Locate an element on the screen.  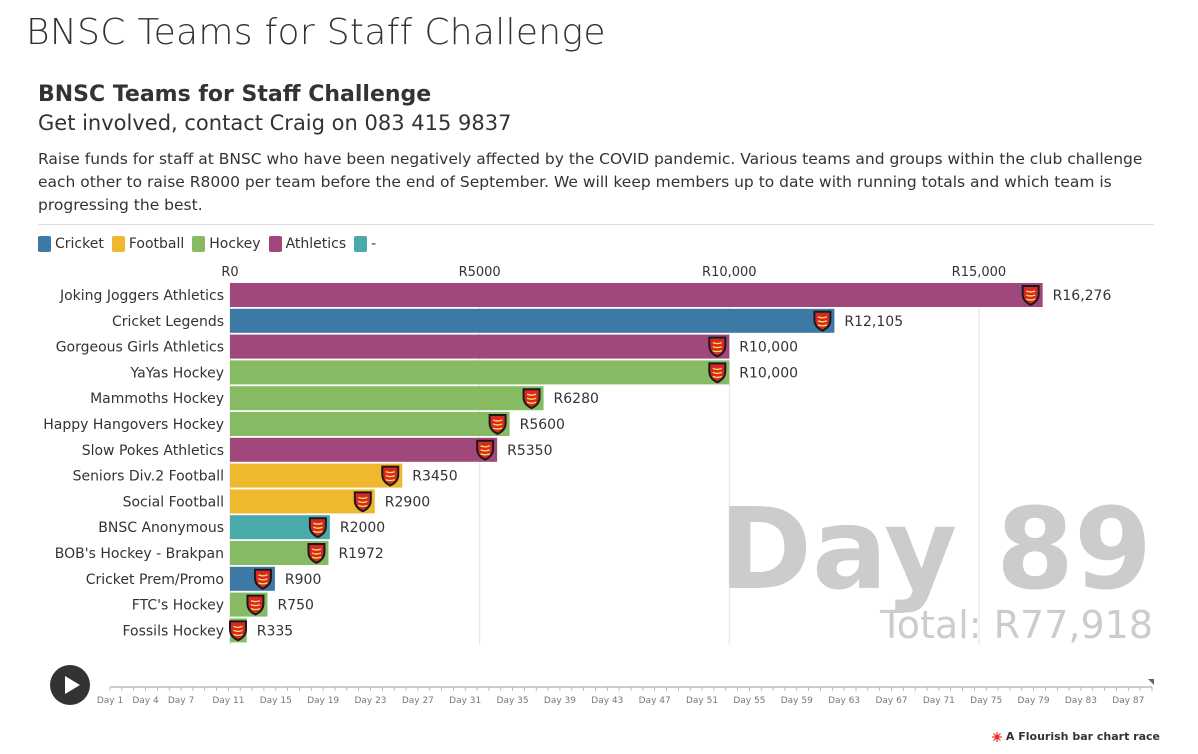
header-divider is located at coordinates (596, 224).